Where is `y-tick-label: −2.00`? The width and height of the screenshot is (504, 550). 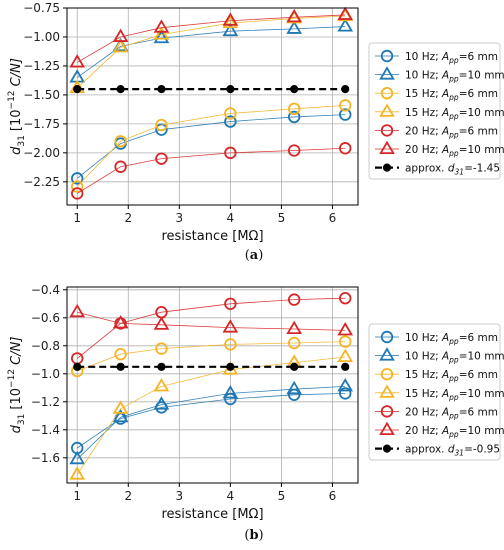
y-tick-label: −2.00 is located at coordinates (41, 153).